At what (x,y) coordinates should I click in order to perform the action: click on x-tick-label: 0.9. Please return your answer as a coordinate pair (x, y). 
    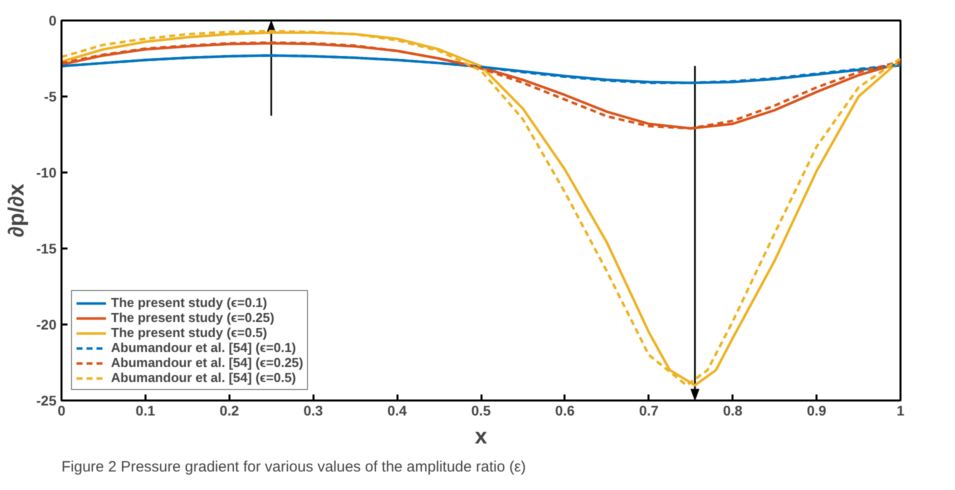
    Looking at the image, I should click on (816, 410).